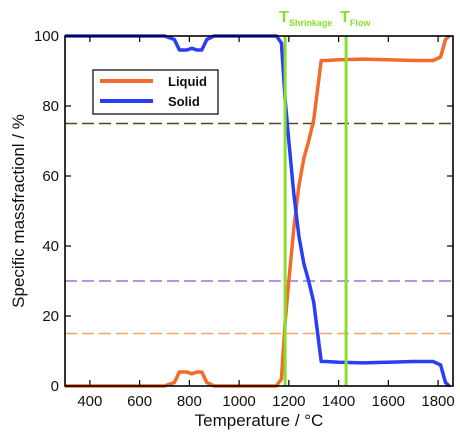  I want to click on x-tick-label: 1800, so click(437, 401).